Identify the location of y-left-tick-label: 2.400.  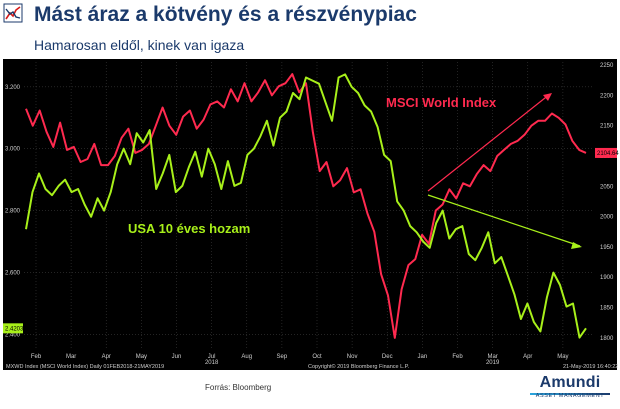
(13, 336).